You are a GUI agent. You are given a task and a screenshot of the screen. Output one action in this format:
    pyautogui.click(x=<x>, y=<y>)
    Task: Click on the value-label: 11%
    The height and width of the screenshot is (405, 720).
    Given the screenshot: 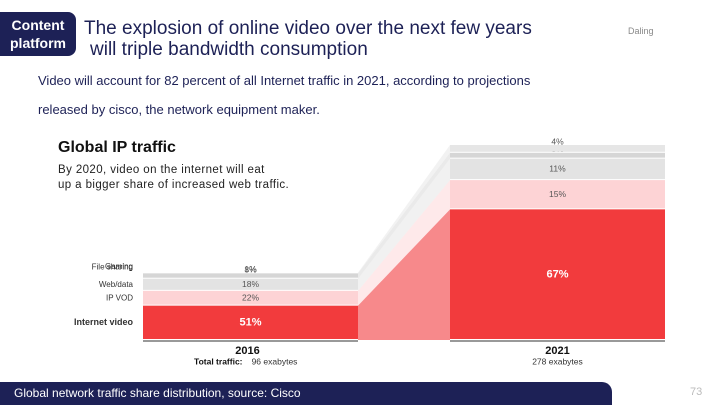 What is the action you would take?
    pyautogui.click(x=557, y=169)
    